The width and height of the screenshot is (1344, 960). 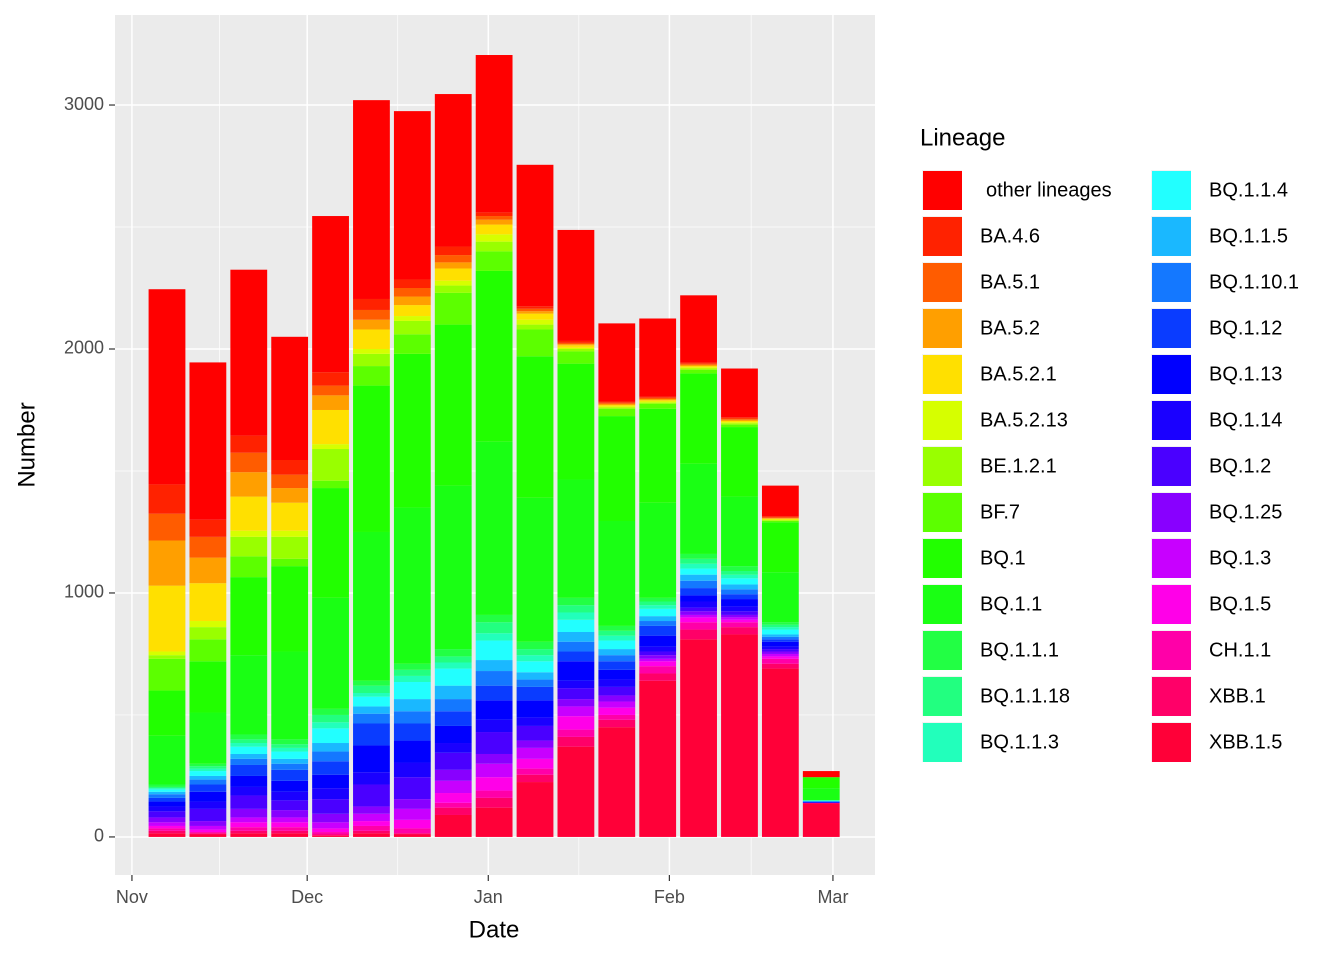 I want to click on legend-label: BQ.1.13, so click(x=1245, y=374).